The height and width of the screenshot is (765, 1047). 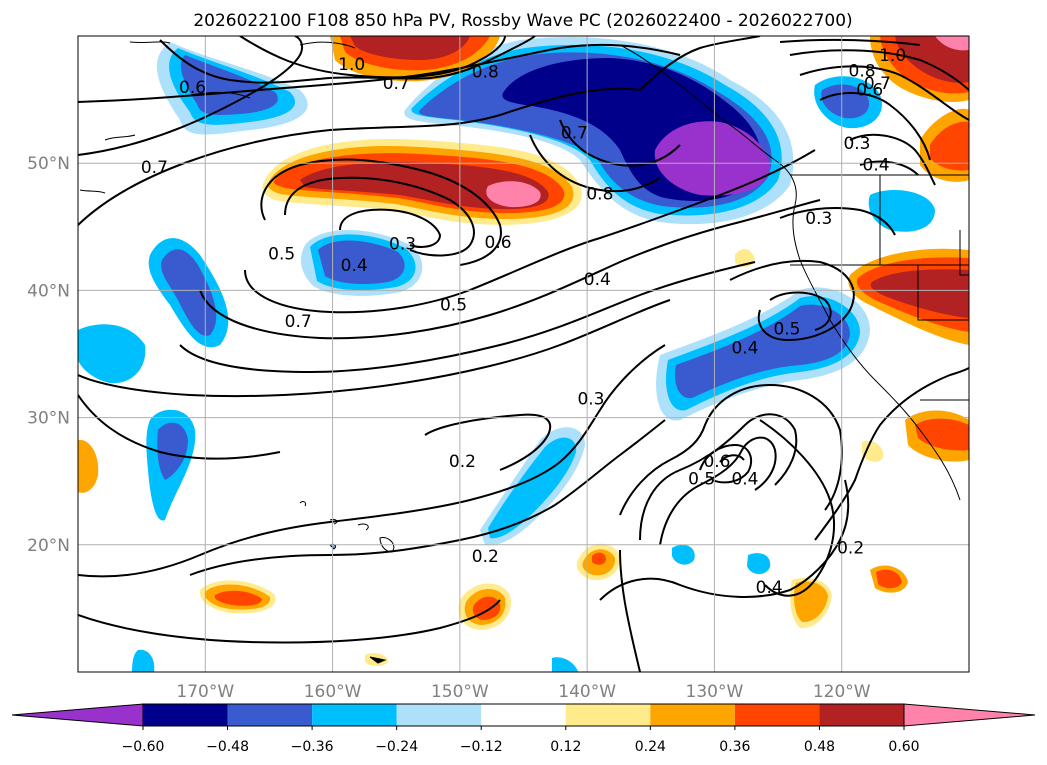 I want to click on lon-tick-label: 130°W, so click(x=715, y=692).